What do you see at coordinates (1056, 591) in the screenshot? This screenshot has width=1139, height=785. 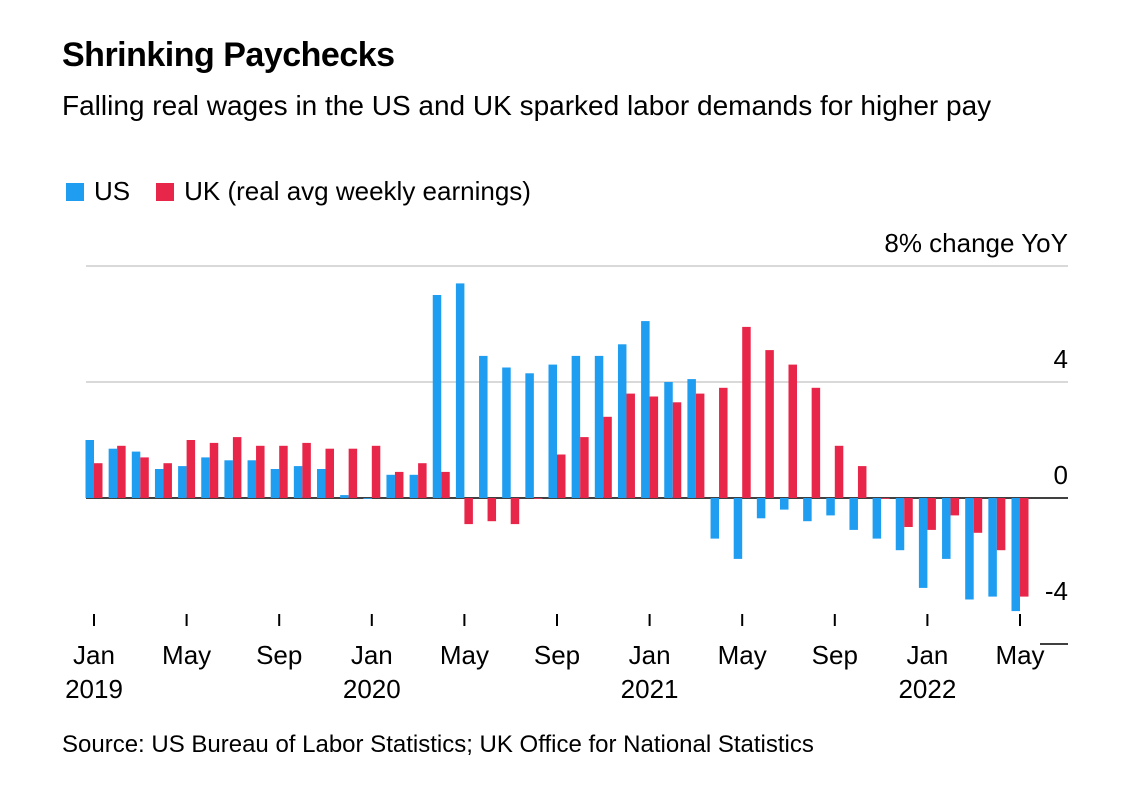 I see `y-tick-label: -4` at bounding box center [1056, 591].